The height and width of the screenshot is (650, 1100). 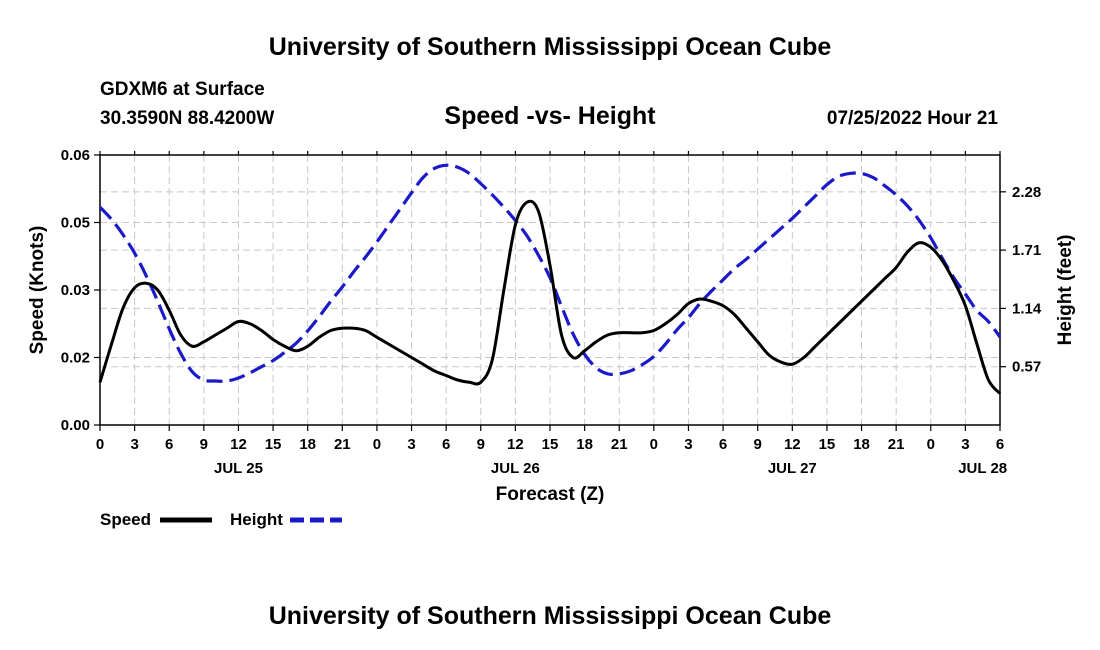 What do you see at coordinates (75, 223) in the screenshot?
I see `y-tick-label: 0.05` at bounding box center [75, 223].